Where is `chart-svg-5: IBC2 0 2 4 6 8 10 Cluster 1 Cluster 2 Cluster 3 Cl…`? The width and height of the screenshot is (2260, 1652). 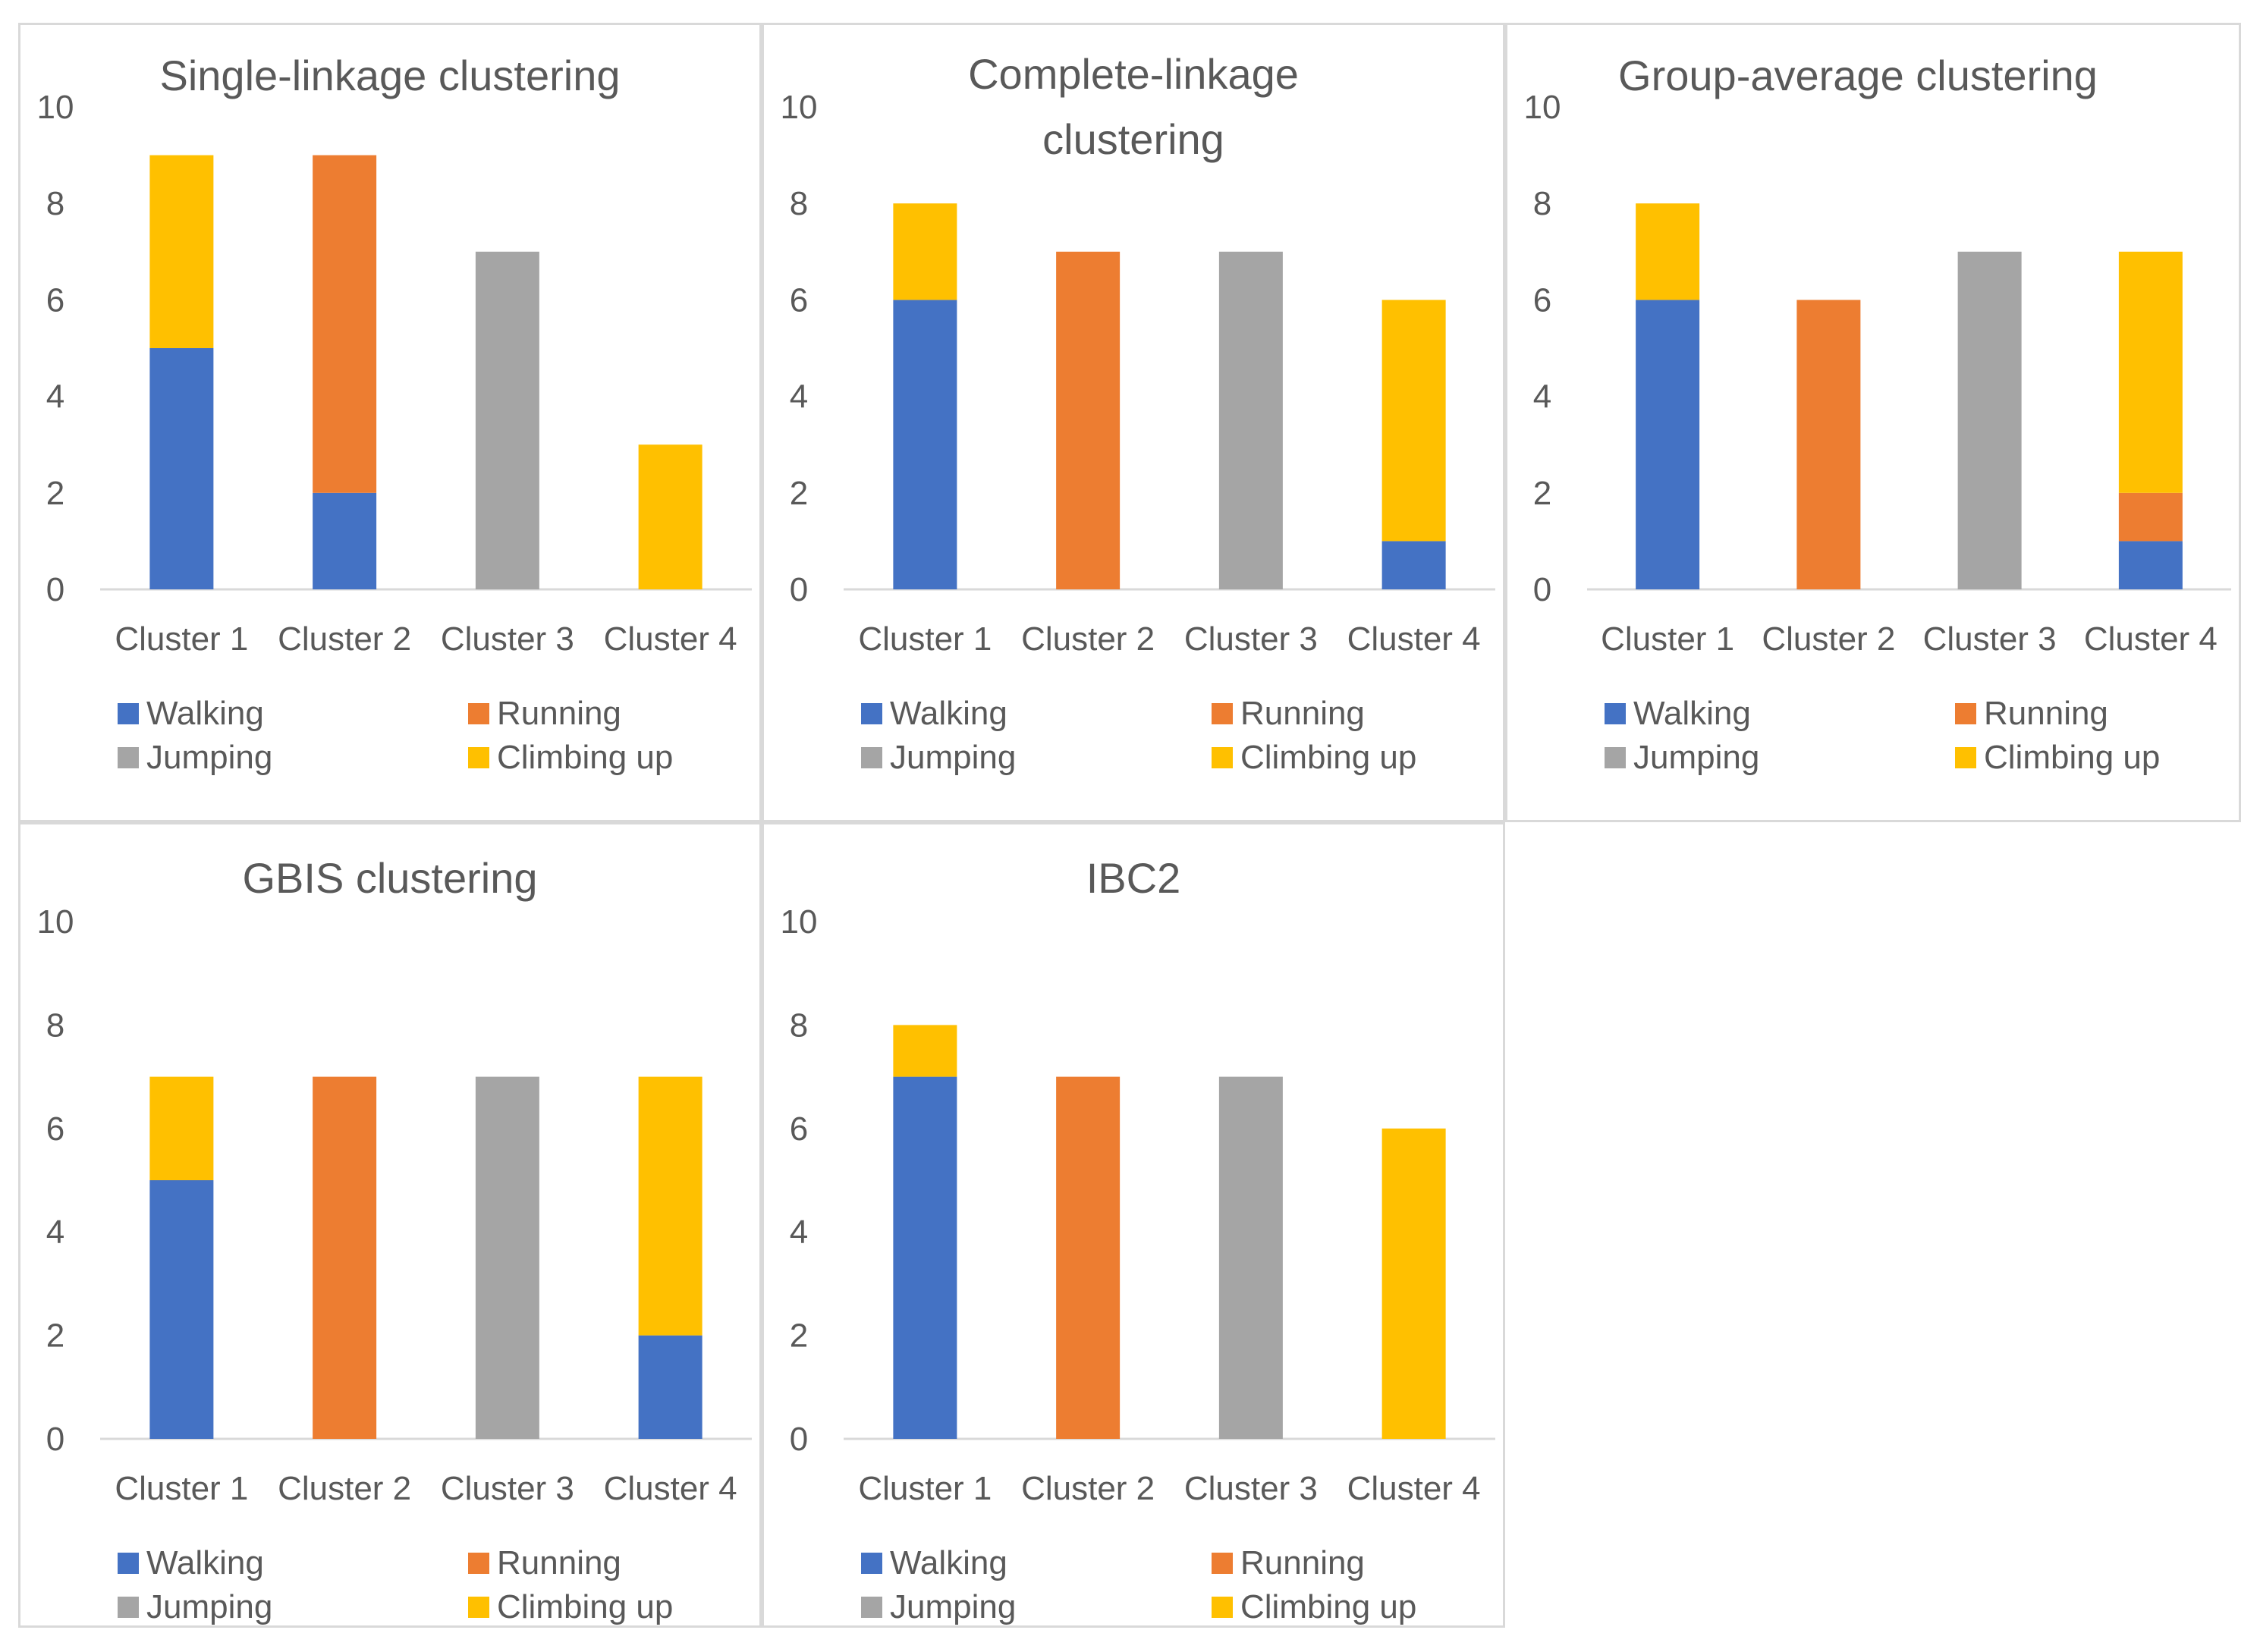 chart-svg-5: IBC2 0 2 4 6 8 10 Cluster 1 Cluster 2 Cluster 3 Cl… is located at coordinates (1138, 1240).